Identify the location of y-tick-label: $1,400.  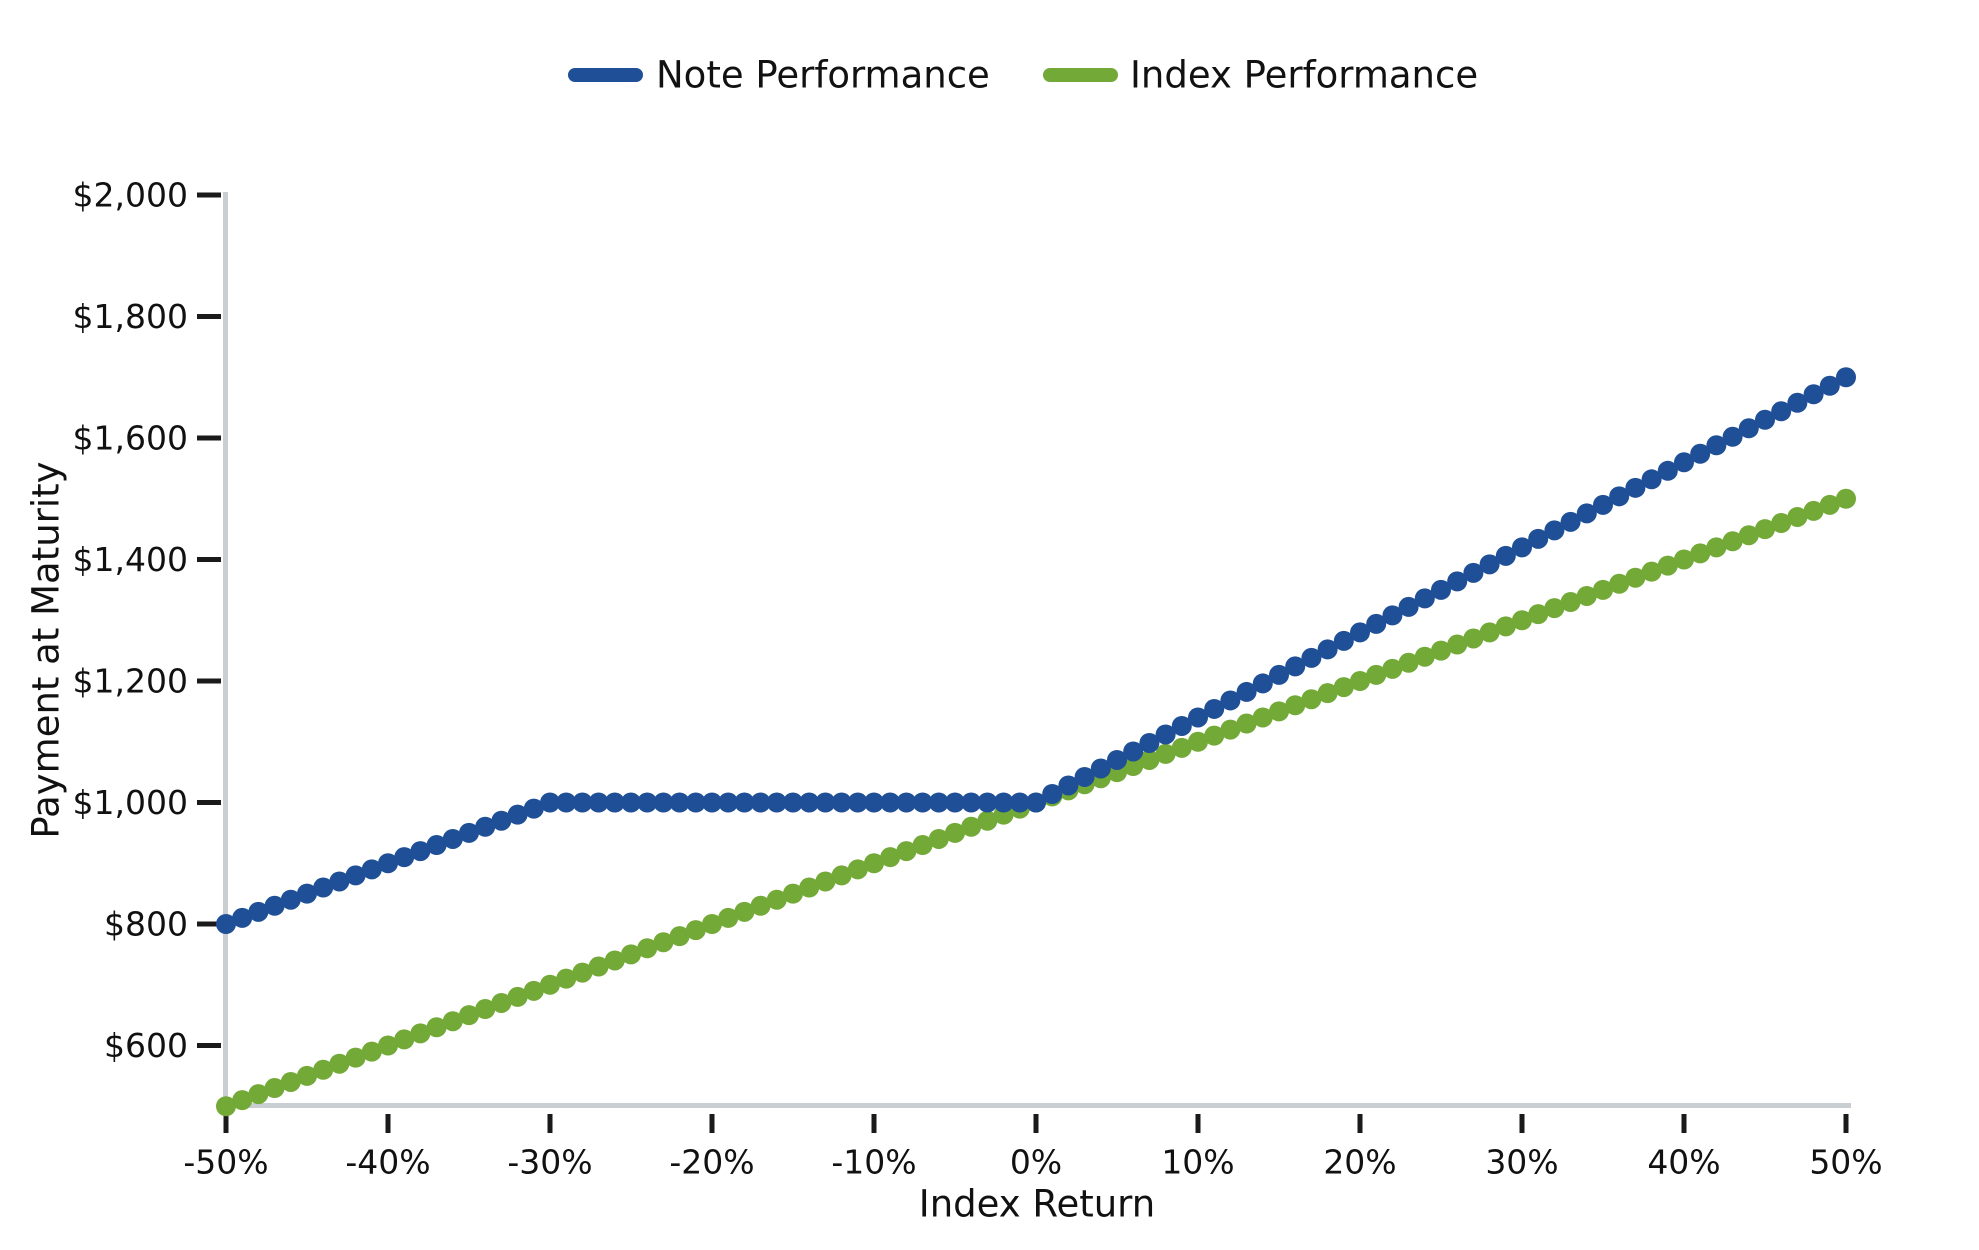
(130, 559).